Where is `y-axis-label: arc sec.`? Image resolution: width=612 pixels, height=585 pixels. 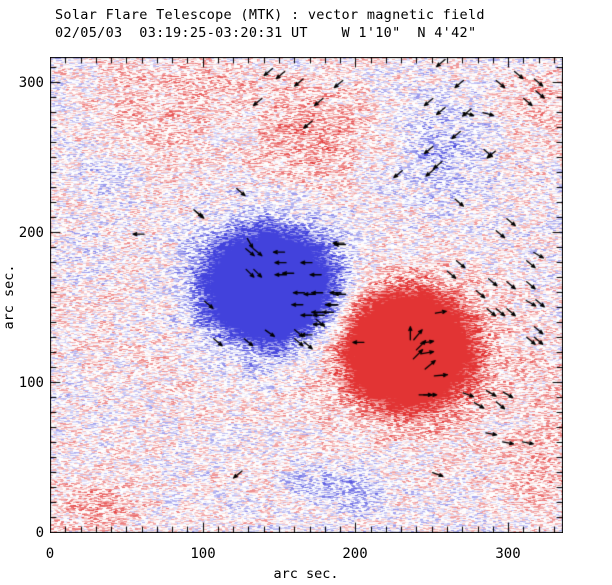
y-axis-label: arc sec. is located at coordinates (9, 297).